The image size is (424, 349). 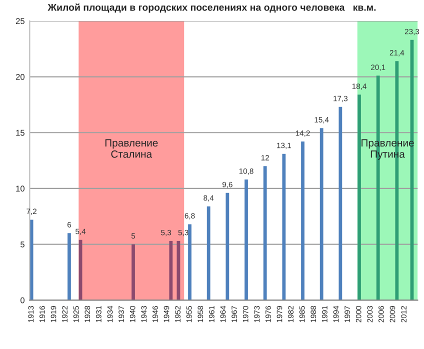 I want to click on y-tick-label: 10, so click(x=20, y=189).